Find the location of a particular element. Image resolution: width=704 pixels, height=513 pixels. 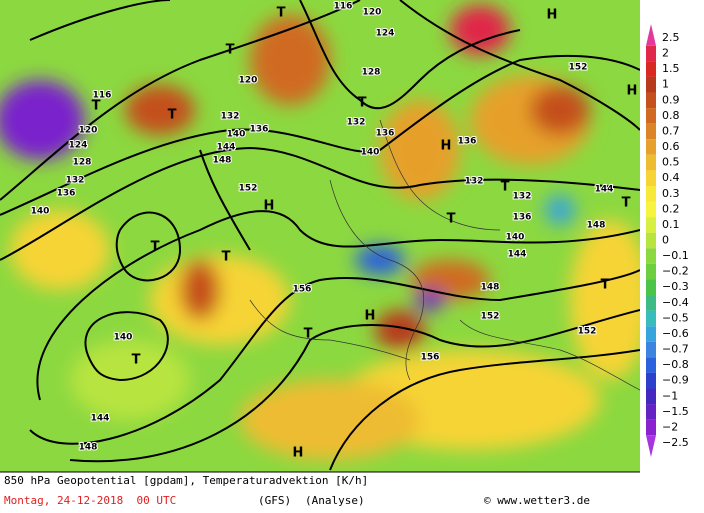

legend-label: −1 is located at coordinates (670, 395).